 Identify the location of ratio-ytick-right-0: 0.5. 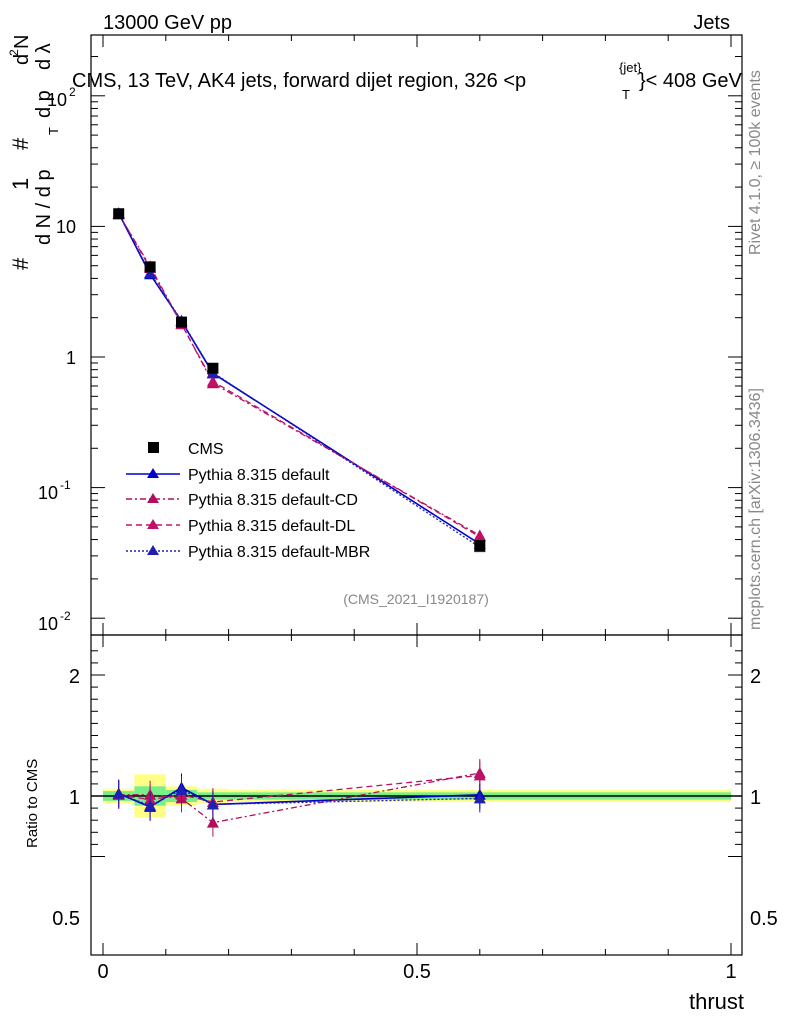
(764, 919).